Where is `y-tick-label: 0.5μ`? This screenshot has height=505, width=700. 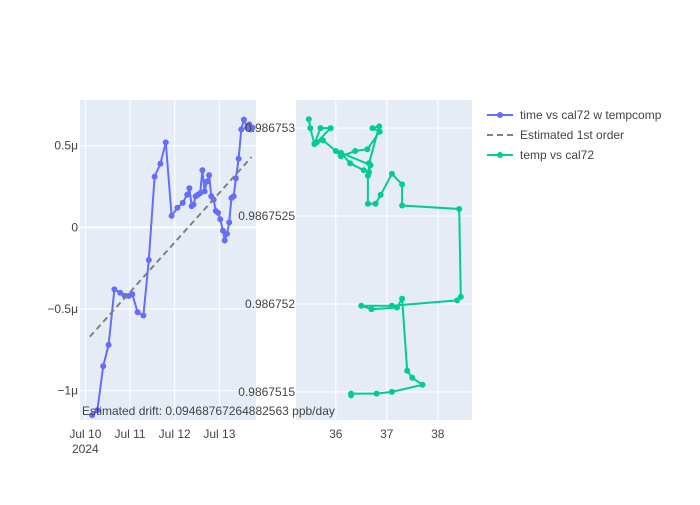
y-tick-label: 0.5μ is located at coordinates (66, 146).